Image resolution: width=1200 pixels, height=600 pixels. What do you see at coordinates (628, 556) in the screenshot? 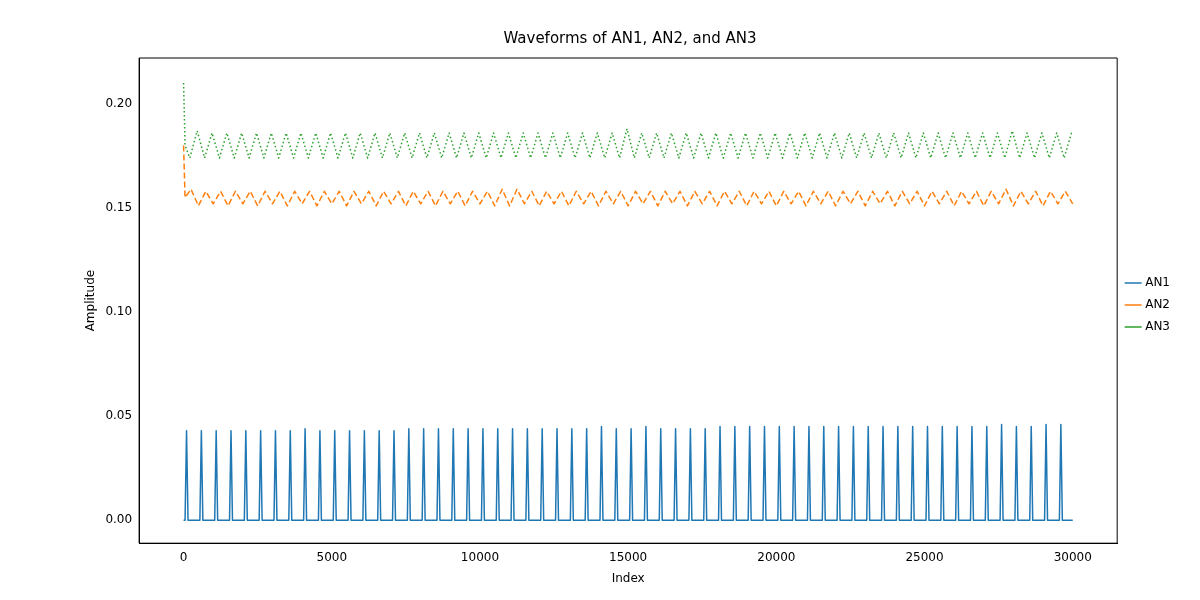
I see `x-tick-label: 15000` at bounding box center [628, 556].